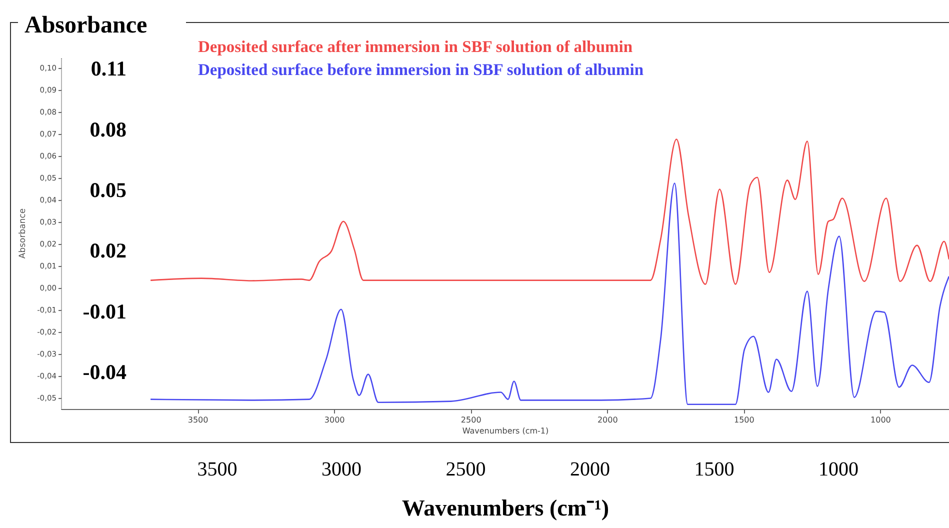 The height and width of the screenshot is (528, 949). What do you see at coordinates (86, 25) in the screenshot?
I see `y2-axis-title: Absorbance` at bounding box center [86, 25].